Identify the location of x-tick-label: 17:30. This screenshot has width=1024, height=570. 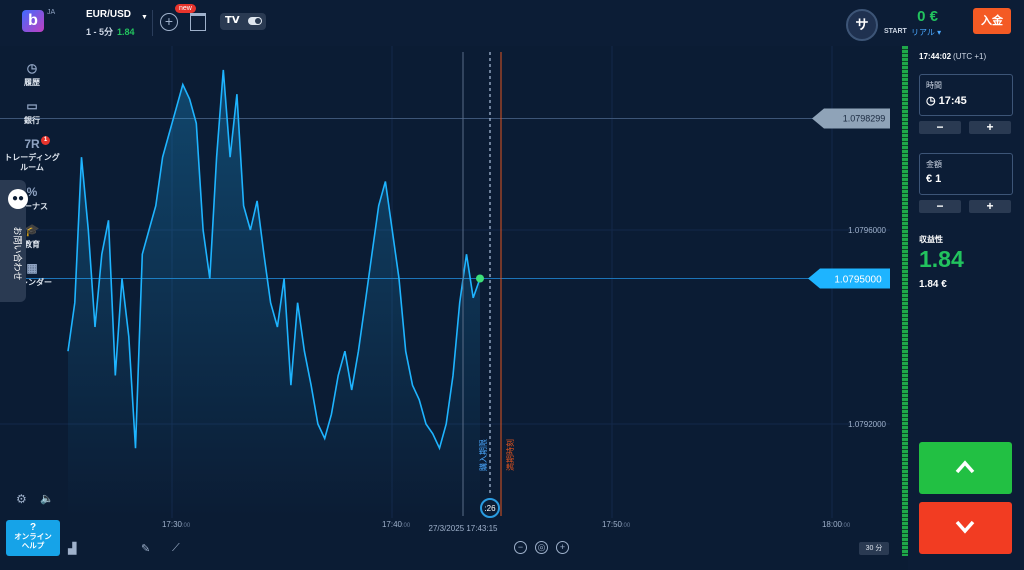
(172, 524).